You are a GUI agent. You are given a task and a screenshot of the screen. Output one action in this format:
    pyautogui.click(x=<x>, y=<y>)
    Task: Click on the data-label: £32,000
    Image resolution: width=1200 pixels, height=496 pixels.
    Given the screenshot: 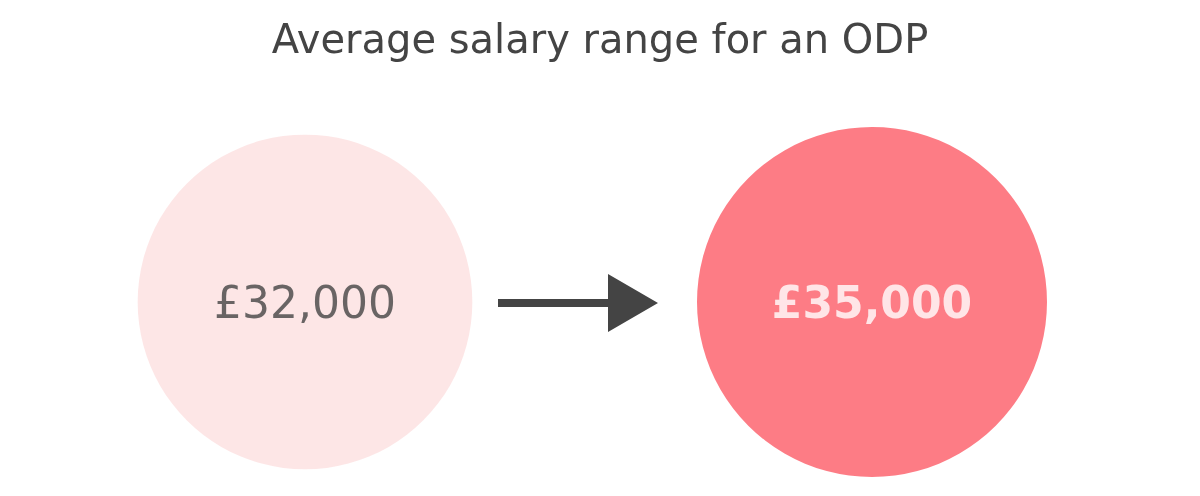 What is the action you would take?
    pyautogui.click(x=305, y=302)
    